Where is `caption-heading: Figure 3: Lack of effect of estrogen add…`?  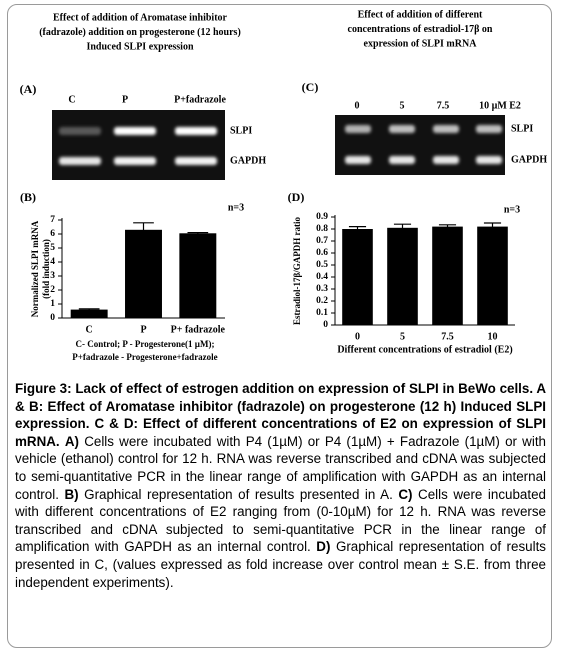 caption-heading: Figure 3: Lack of effect of estrogen add… is located at coordinates (280, 415).